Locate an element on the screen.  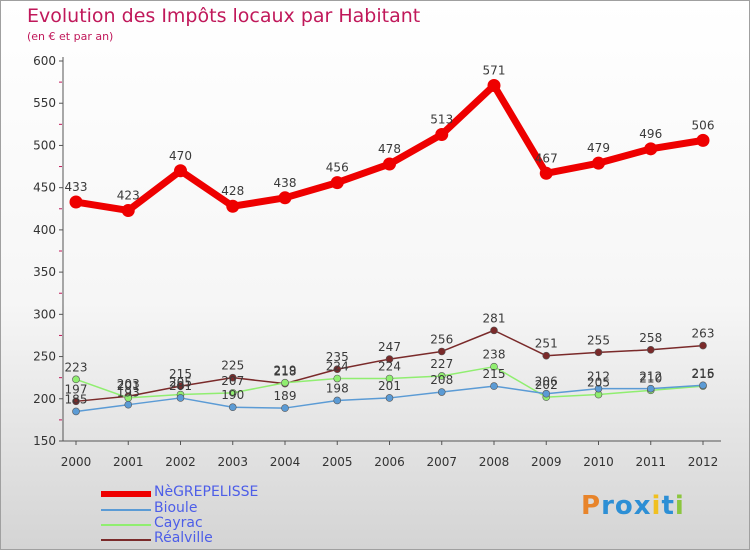
data-label: 203 is located at coordinates (128, 384).